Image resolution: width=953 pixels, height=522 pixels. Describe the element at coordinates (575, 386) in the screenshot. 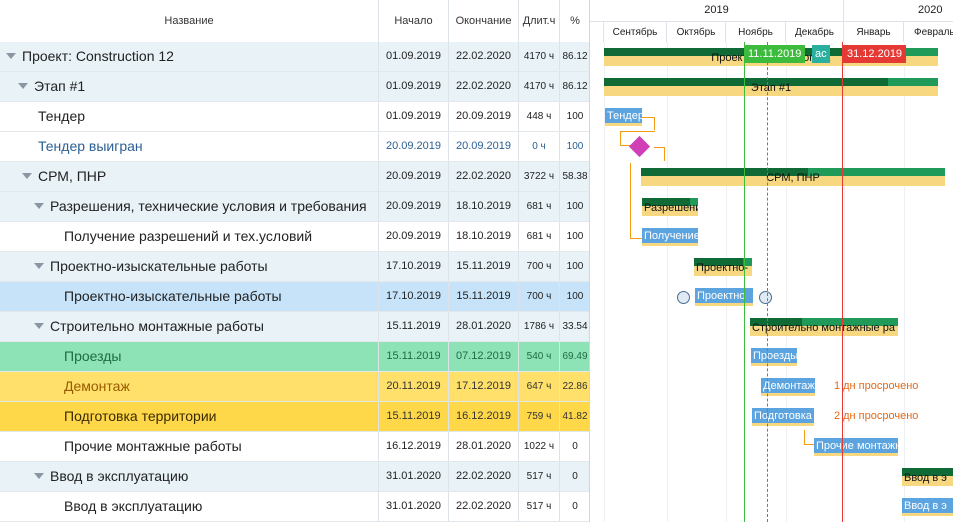

I see `percent-cell: 22.86` at that location.